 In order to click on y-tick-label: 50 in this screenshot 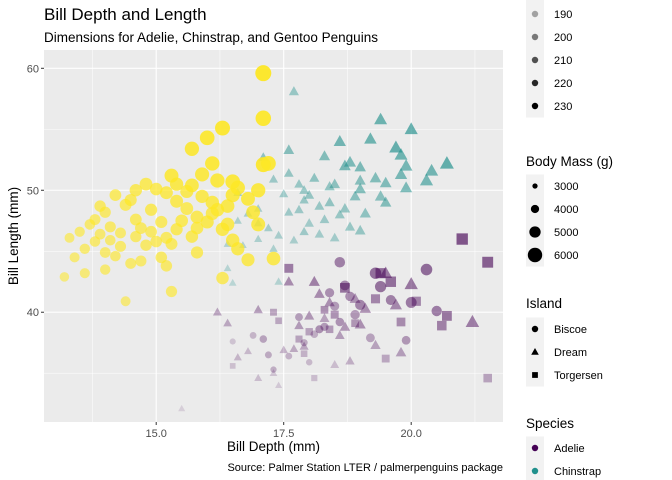, I will do `click(33, 191)`.